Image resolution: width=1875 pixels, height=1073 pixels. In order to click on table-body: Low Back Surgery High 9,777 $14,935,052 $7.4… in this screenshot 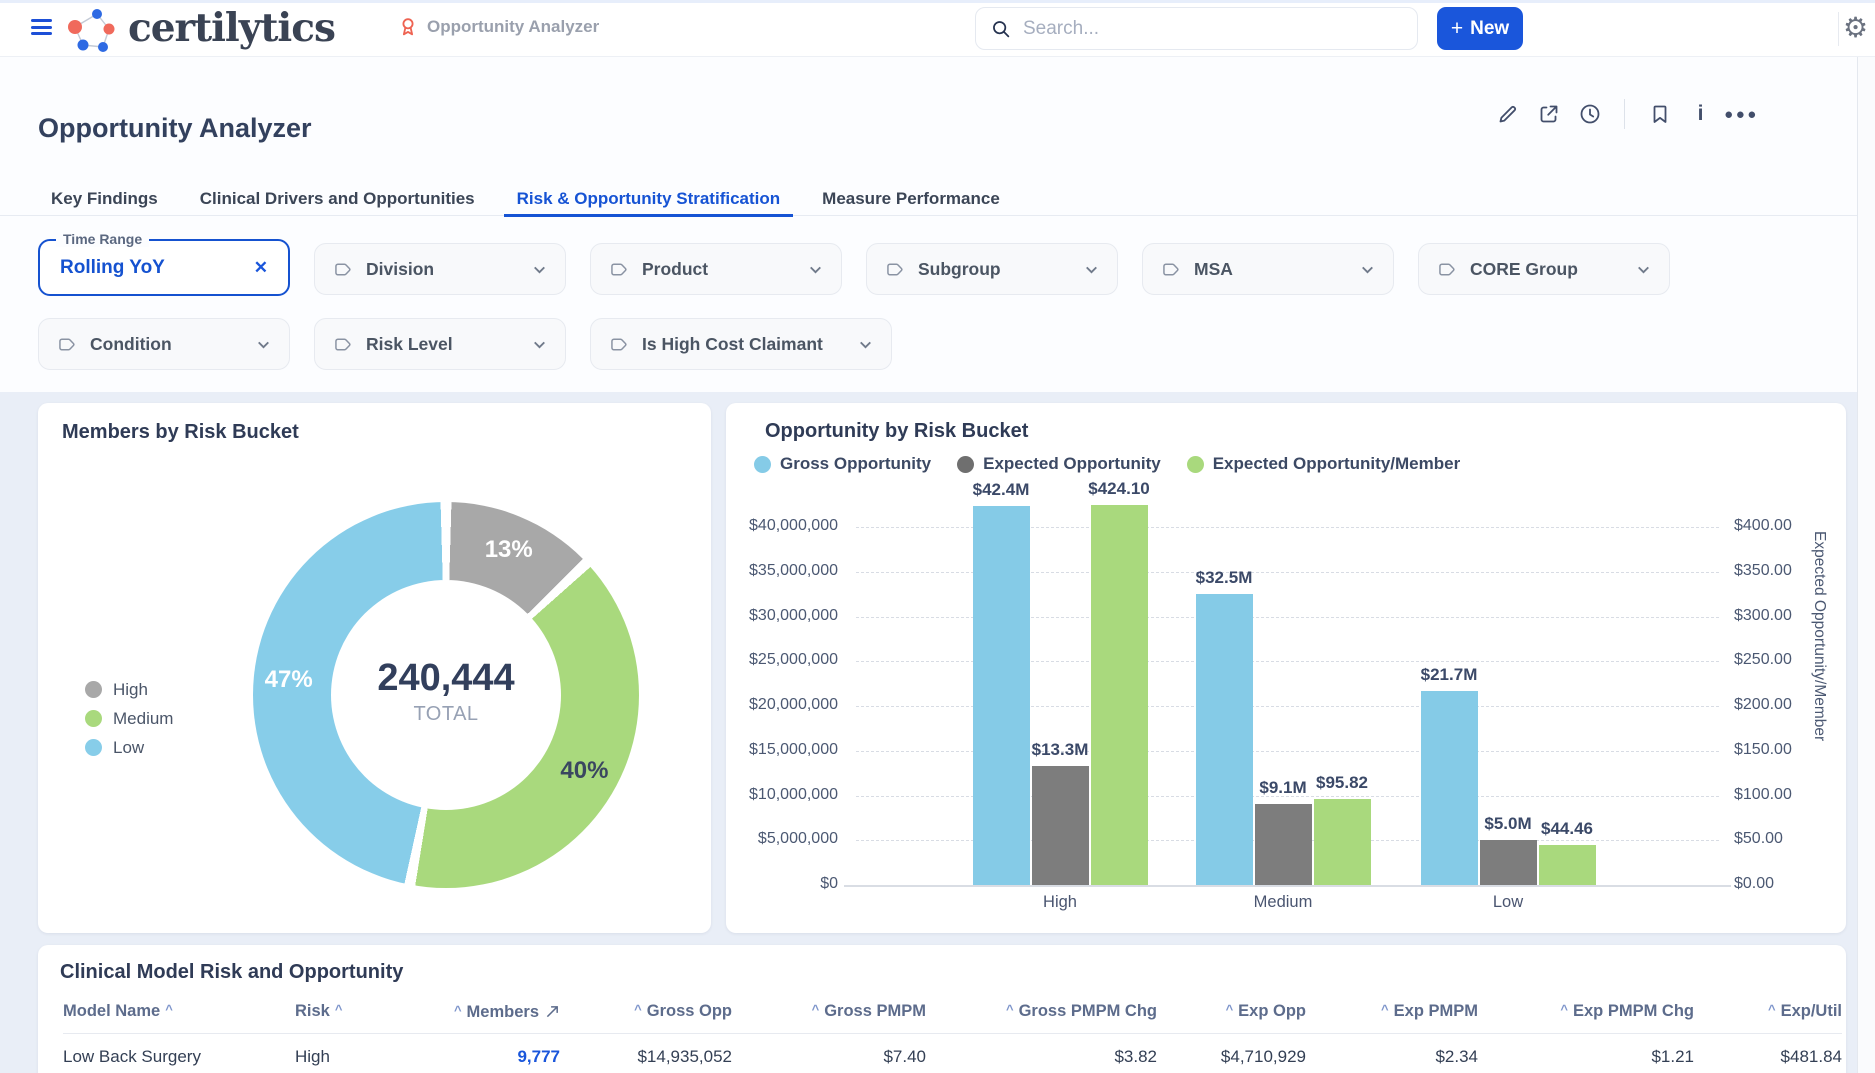, I will do `click(952, 1053)`.